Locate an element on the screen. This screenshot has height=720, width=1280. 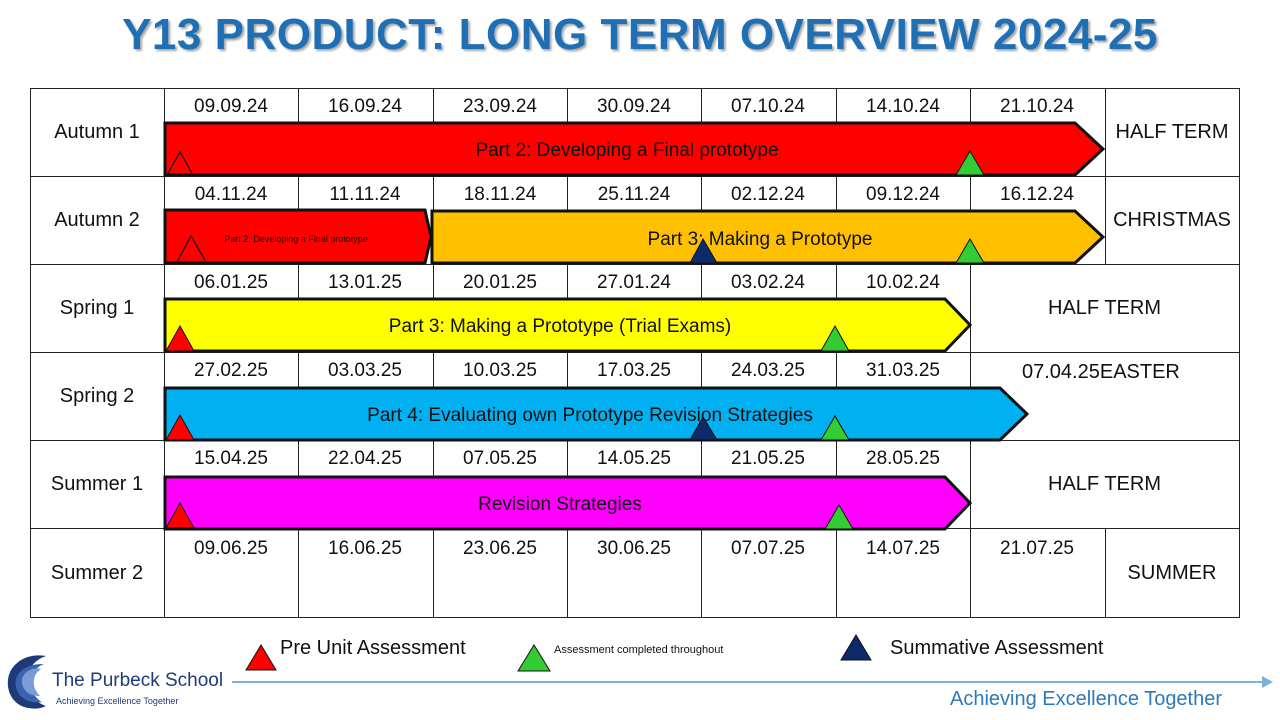
week-date: 04.11.24 is located at coordinates (231, 194).